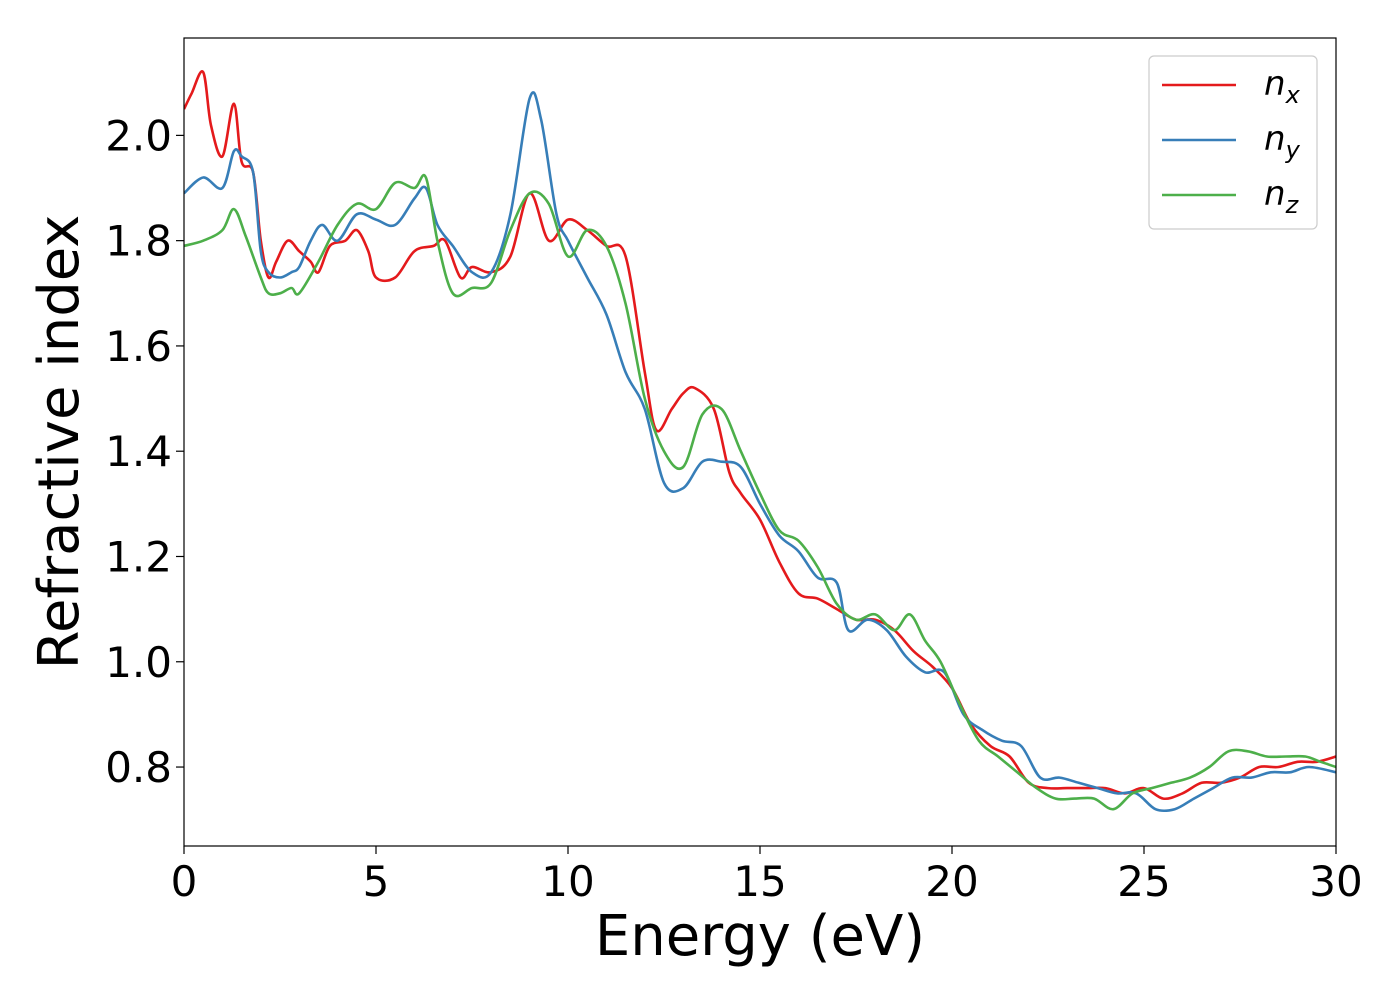  What do you see at coordinates (951, 881) in the screenshot?
I see `x-tick-label: 20` at bounding box center [951, 881].